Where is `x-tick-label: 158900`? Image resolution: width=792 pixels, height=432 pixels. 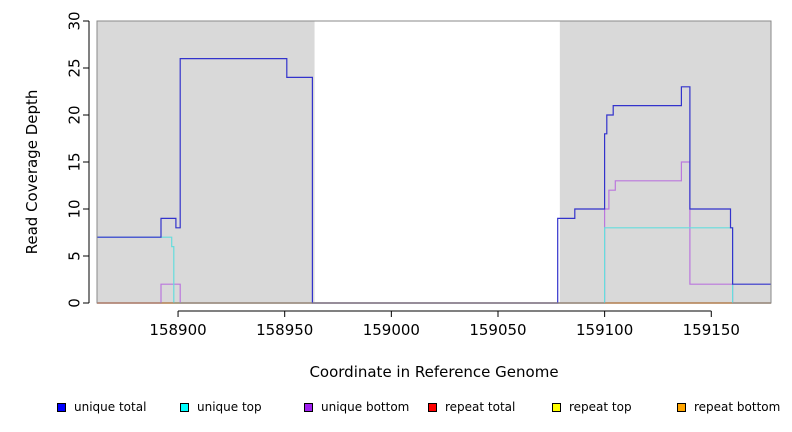
x-tick-label: 158900 is located at coordinates (177, 330).